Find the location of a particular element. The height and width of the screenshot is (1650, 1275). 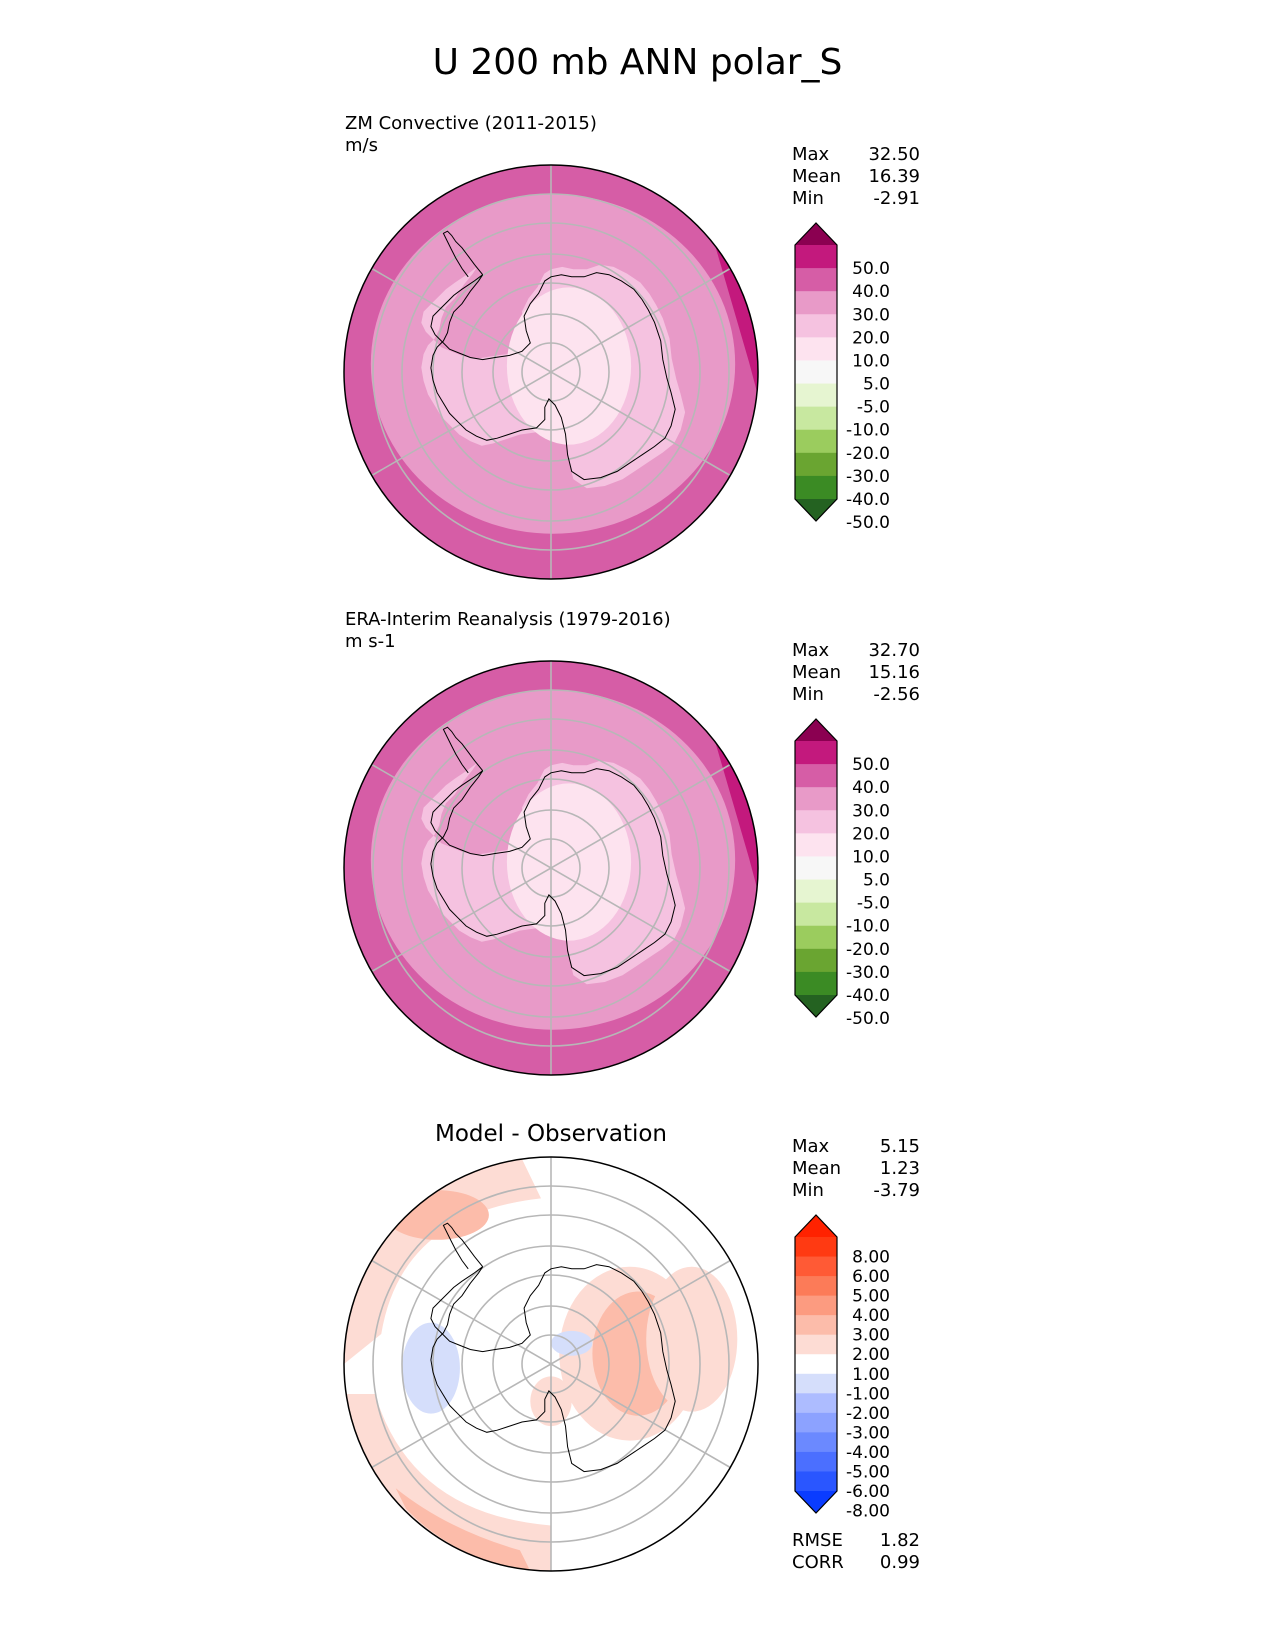

map-boundary is located at coordinates (551, 372).